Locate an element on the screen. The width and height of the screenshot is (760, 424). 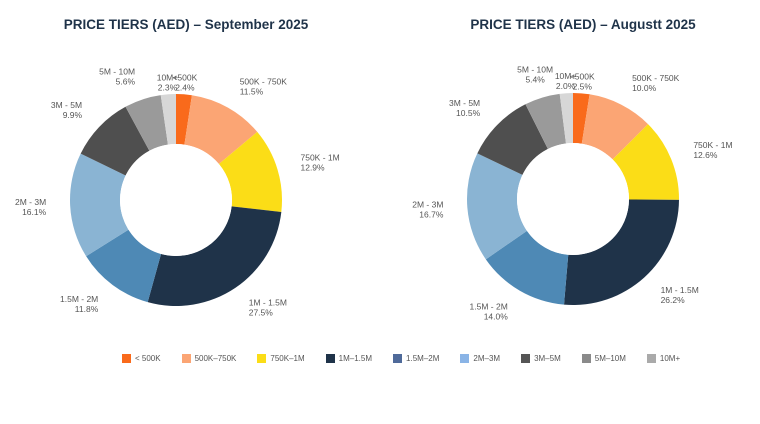
legend-item: 3M–5M is located at coordinates (541, 358).